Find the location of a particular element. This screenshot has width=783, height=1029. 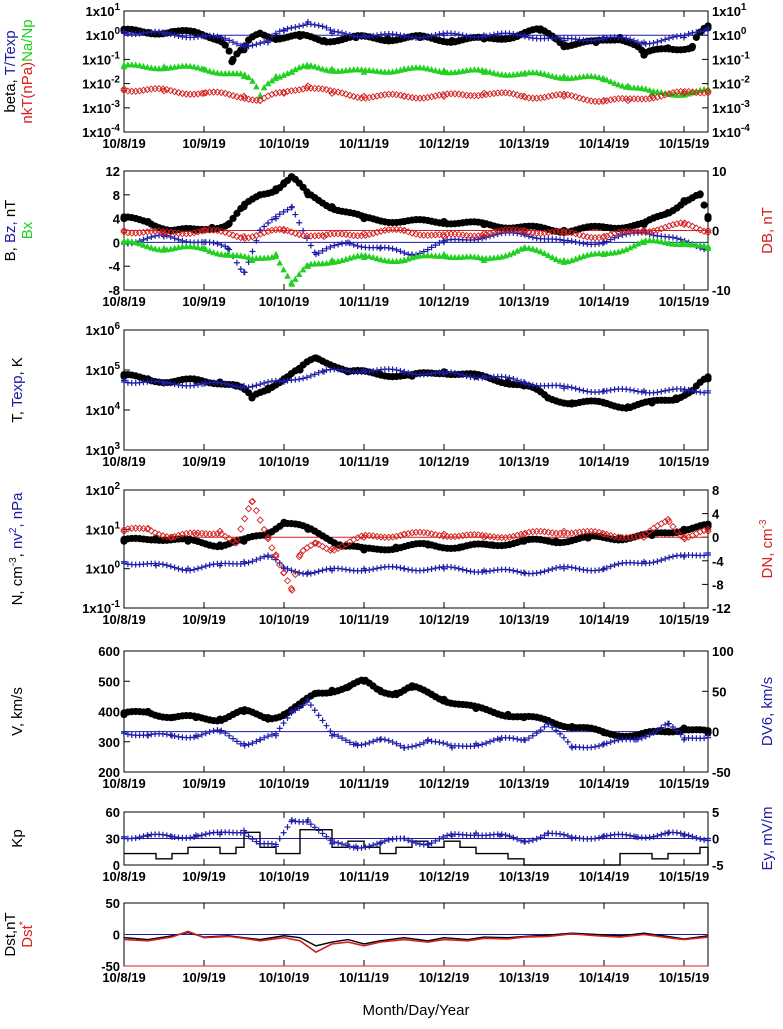

x-tick-label: 10/9/19 is located at coordinates (203, 619).